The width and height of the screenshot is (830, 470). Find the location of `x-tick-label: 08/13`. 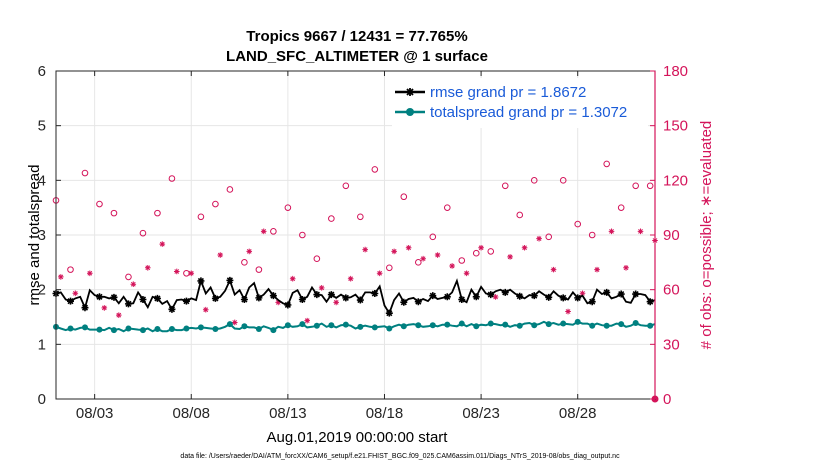

x-tick-label: 08/13 is located at coordinates (288, 413).